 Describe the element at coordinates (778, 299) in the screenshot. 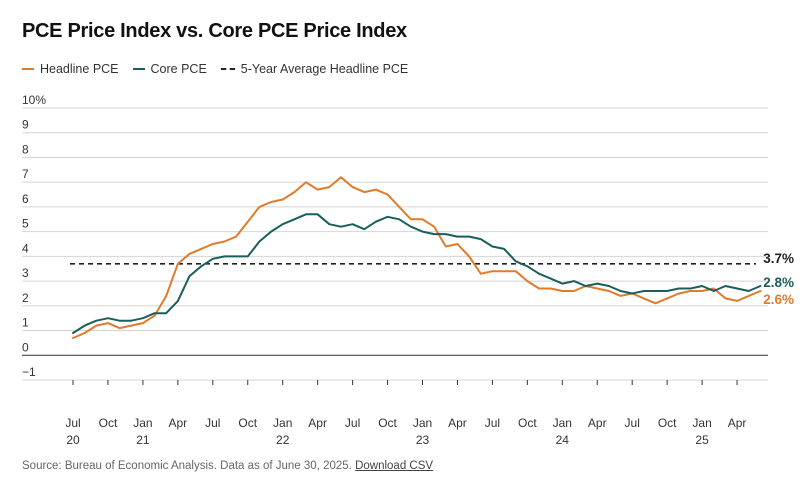

I see `headline-end-label: 2.6%` at that location.